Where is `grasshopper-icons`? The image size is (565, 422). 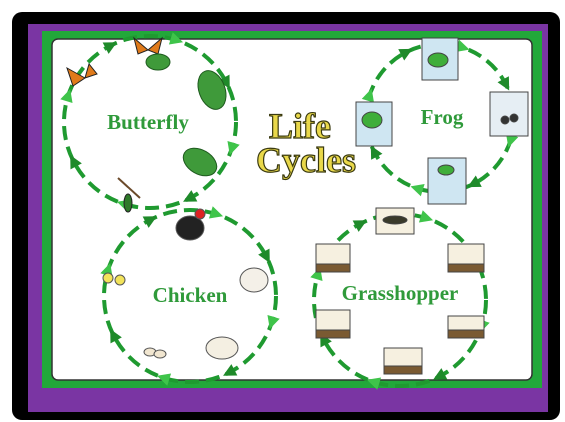 grasshopper-icons is located at coordinates (400, 291).